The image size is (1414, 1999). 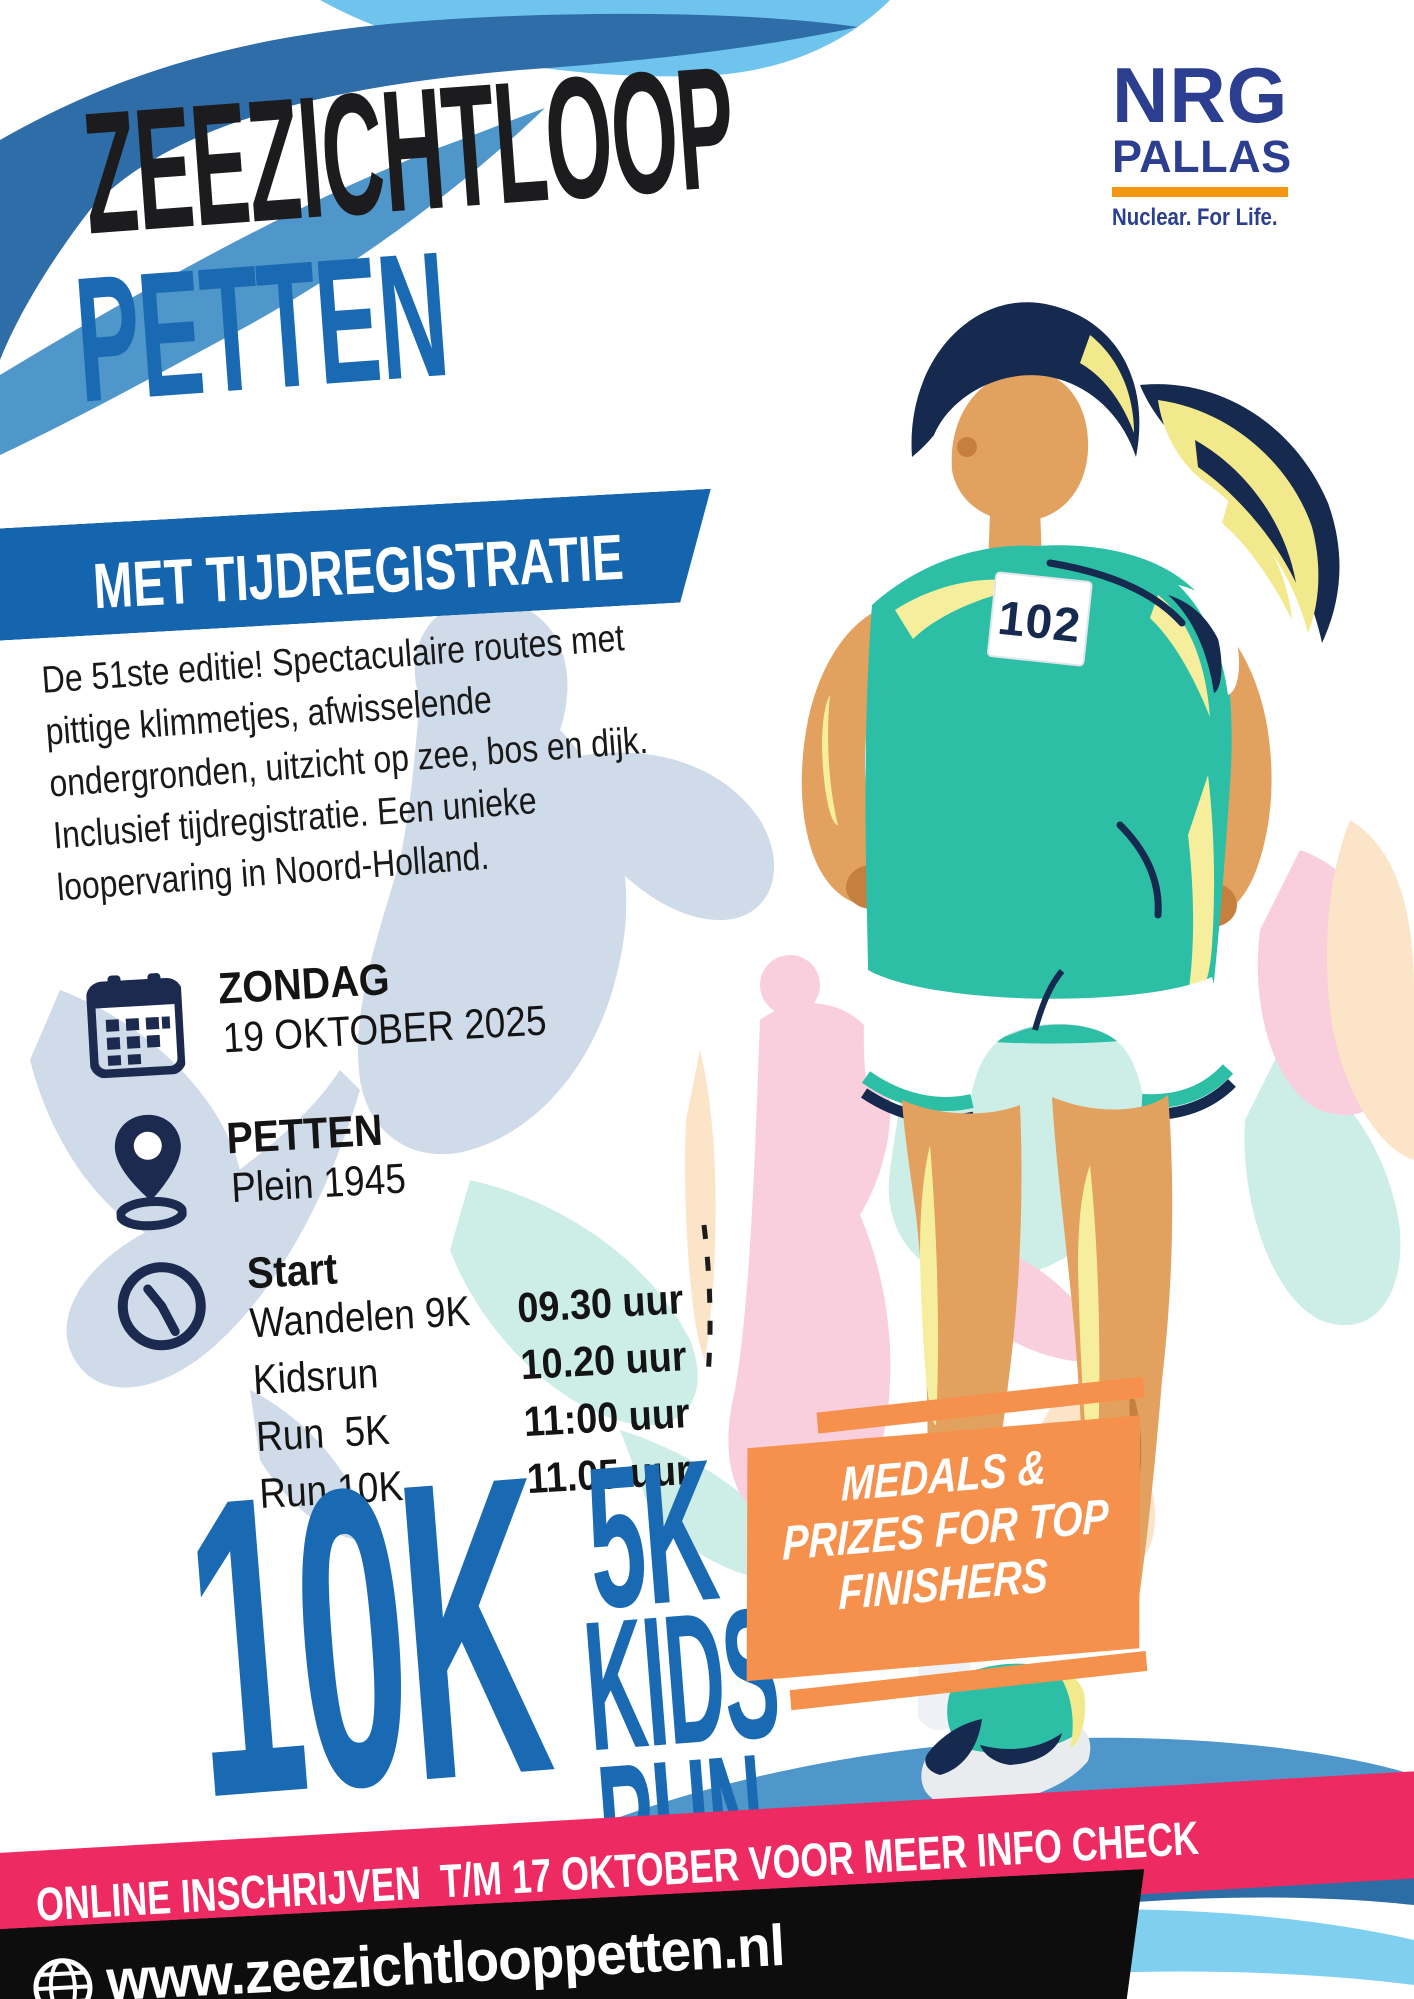 I want to click on logo-pallas-text: PALLAS, so click(x=1202, y=157).